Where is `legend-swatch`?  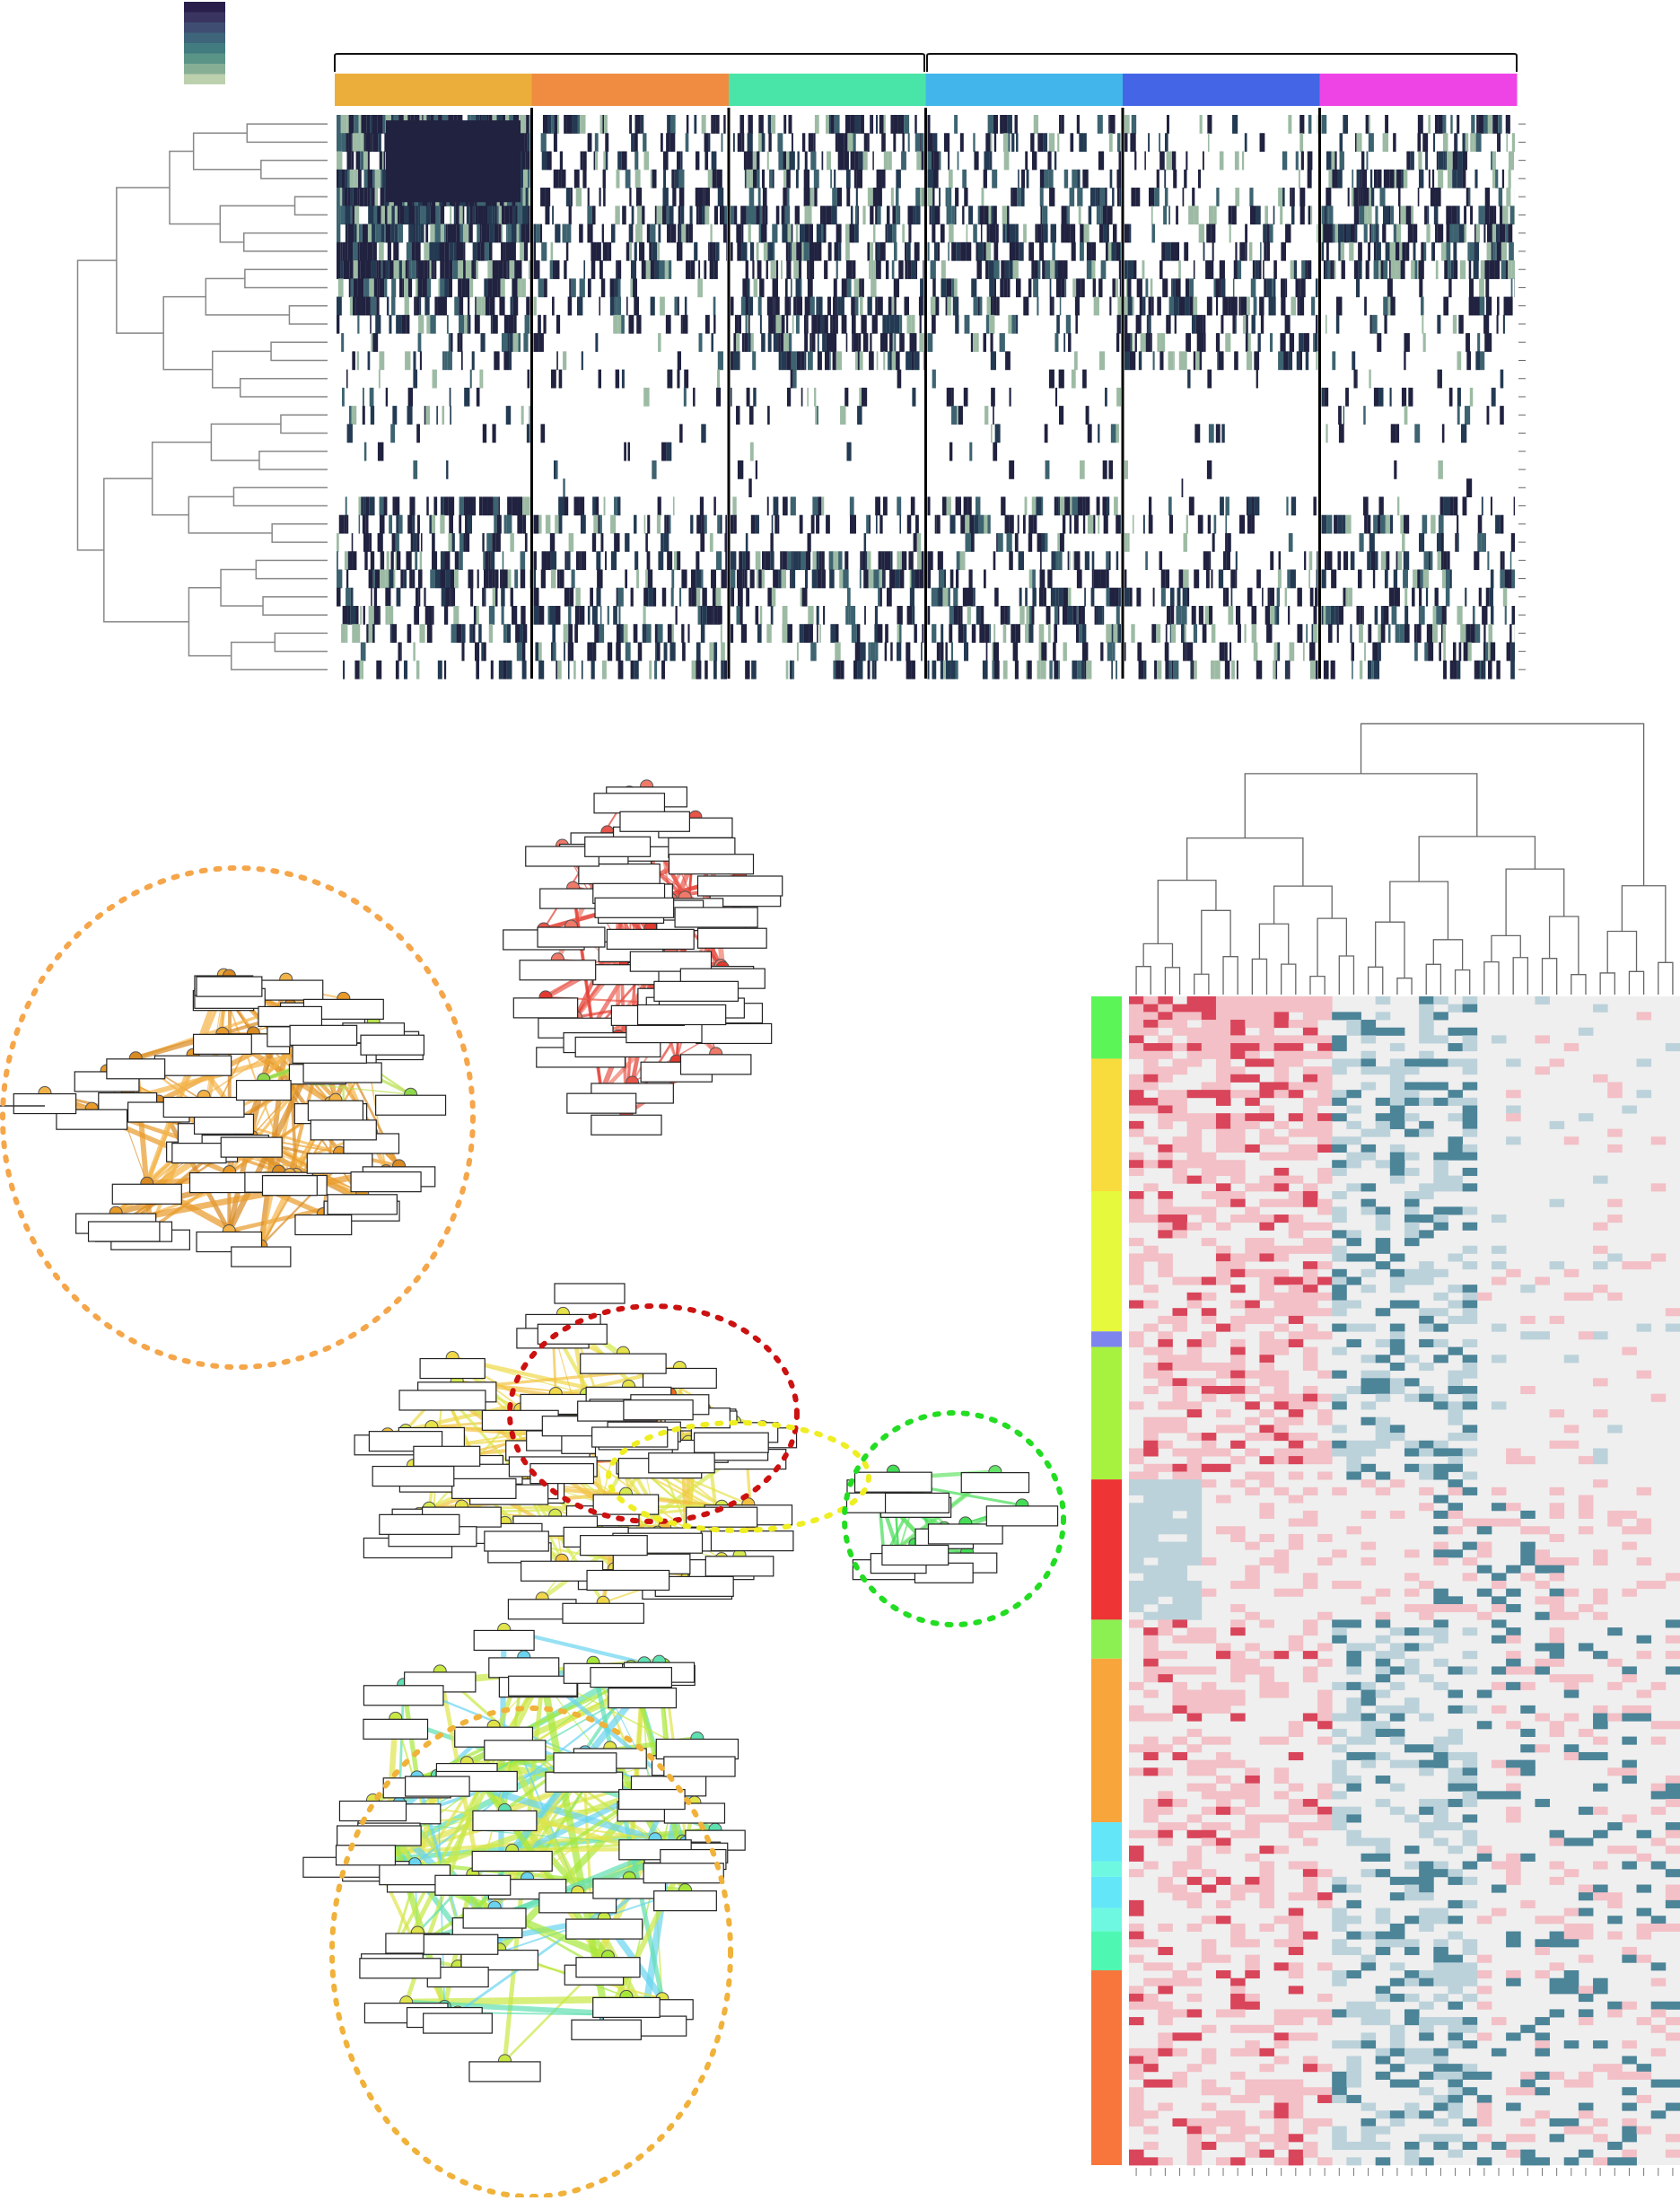 legend-swatch is located at coordinates (204, 18).